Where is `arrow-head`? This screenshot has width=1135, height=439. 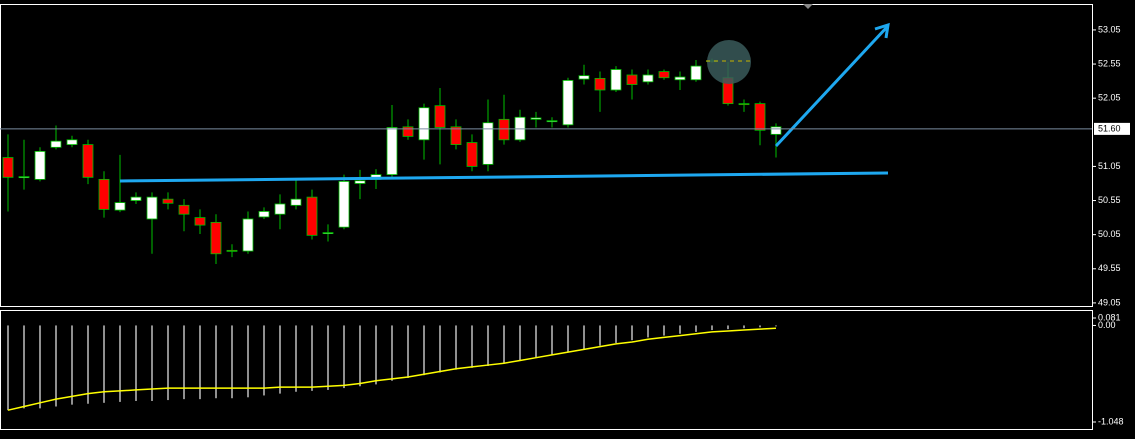 arrow-head is located at coordinates (882, 30).